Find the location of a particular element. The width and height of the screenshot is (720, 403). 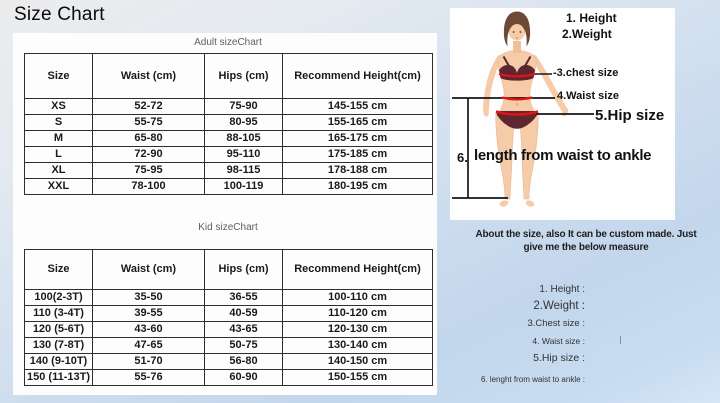

table-cell: 55-76 is located at coordinates (148, 377).